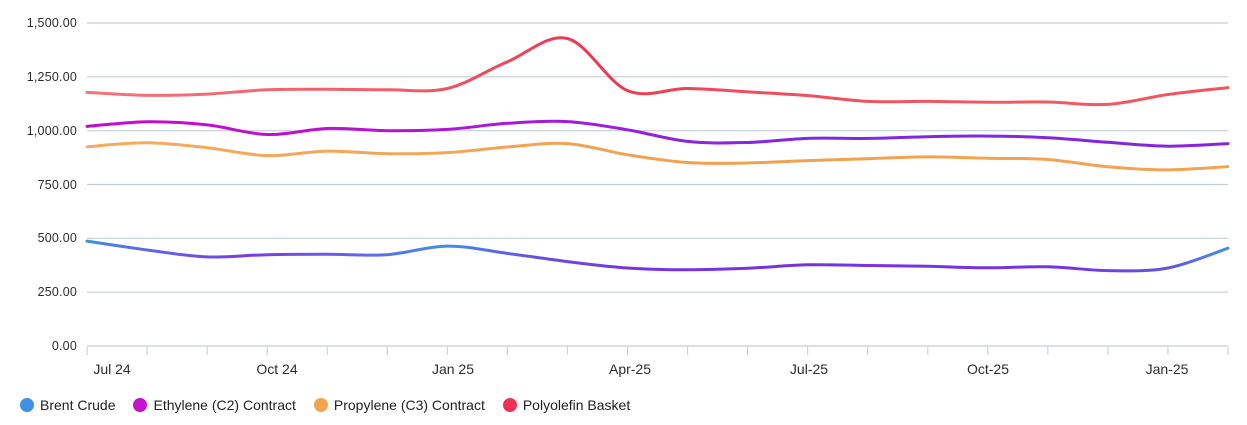 The image size is (1247, 425). What do you see at coordinates (51, 130) in the screenshot?
I see `y-tick-label: 1,000.00` at bounding box center [51, 130].